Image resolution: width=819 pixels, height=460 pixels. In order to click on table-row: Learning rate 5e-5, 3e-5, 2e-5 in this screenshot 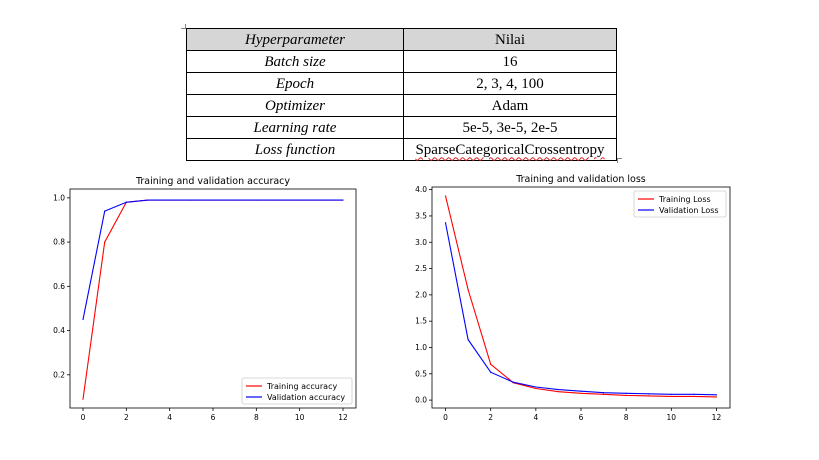, I will do `click(401, 127)`.